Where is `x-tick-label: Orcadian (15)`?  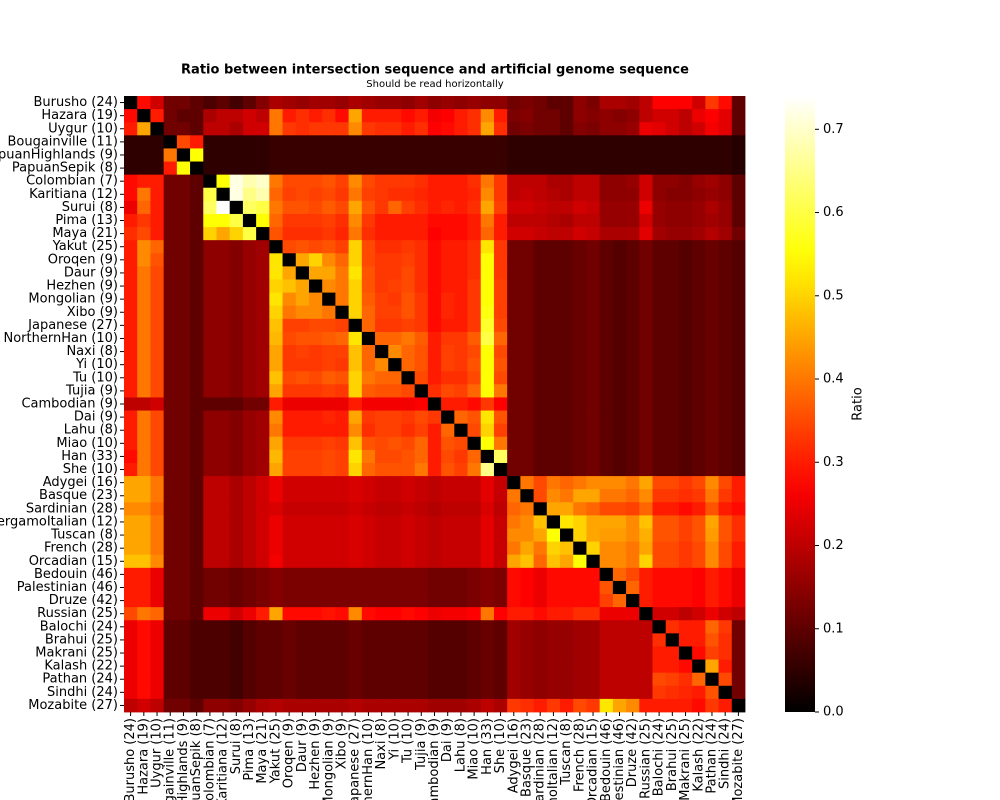
x-tick-label: Orcadian (15) is located at coordinates (593, 759).